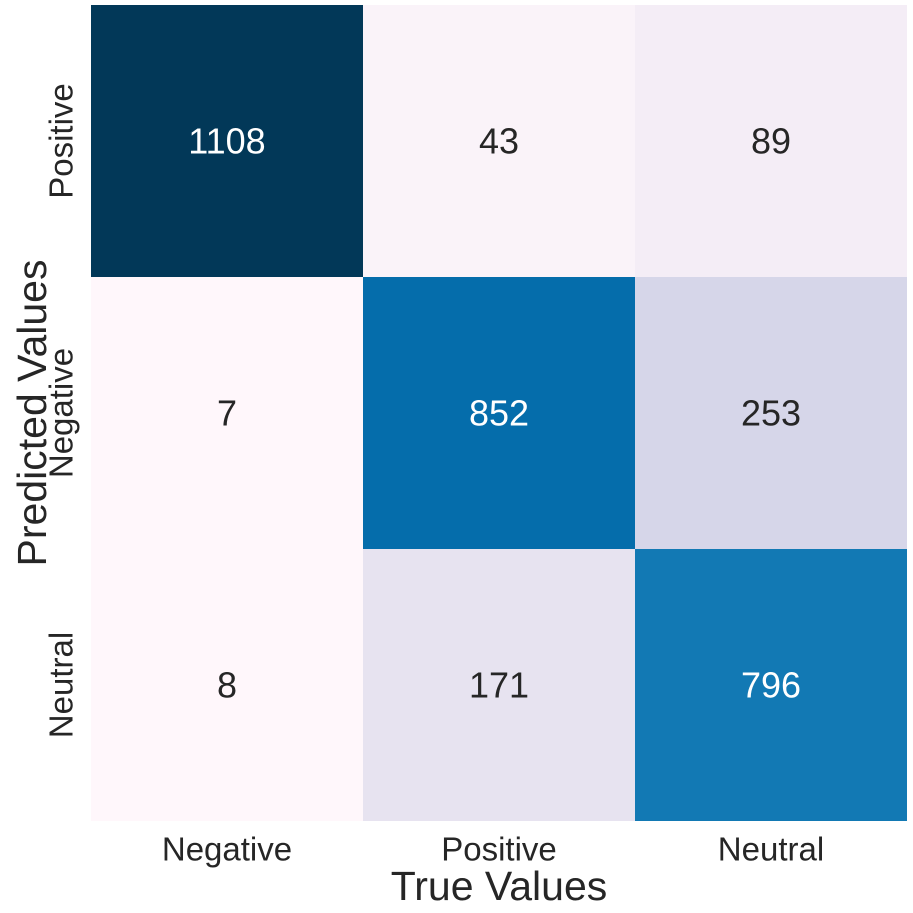 Image resolution: width=913 pixels, height=913 pixels. I want to click on cell-value-label: 253, so click(771, 413).